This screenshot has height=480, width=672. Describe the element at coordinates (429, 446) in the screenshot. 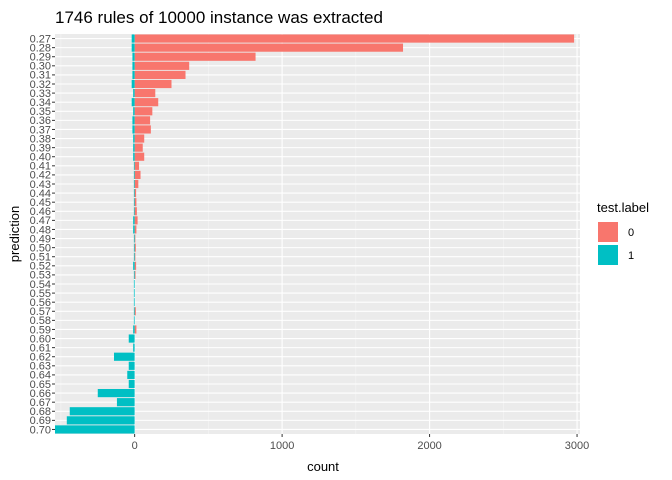

I see `x-tick-label: 2000` at that location.